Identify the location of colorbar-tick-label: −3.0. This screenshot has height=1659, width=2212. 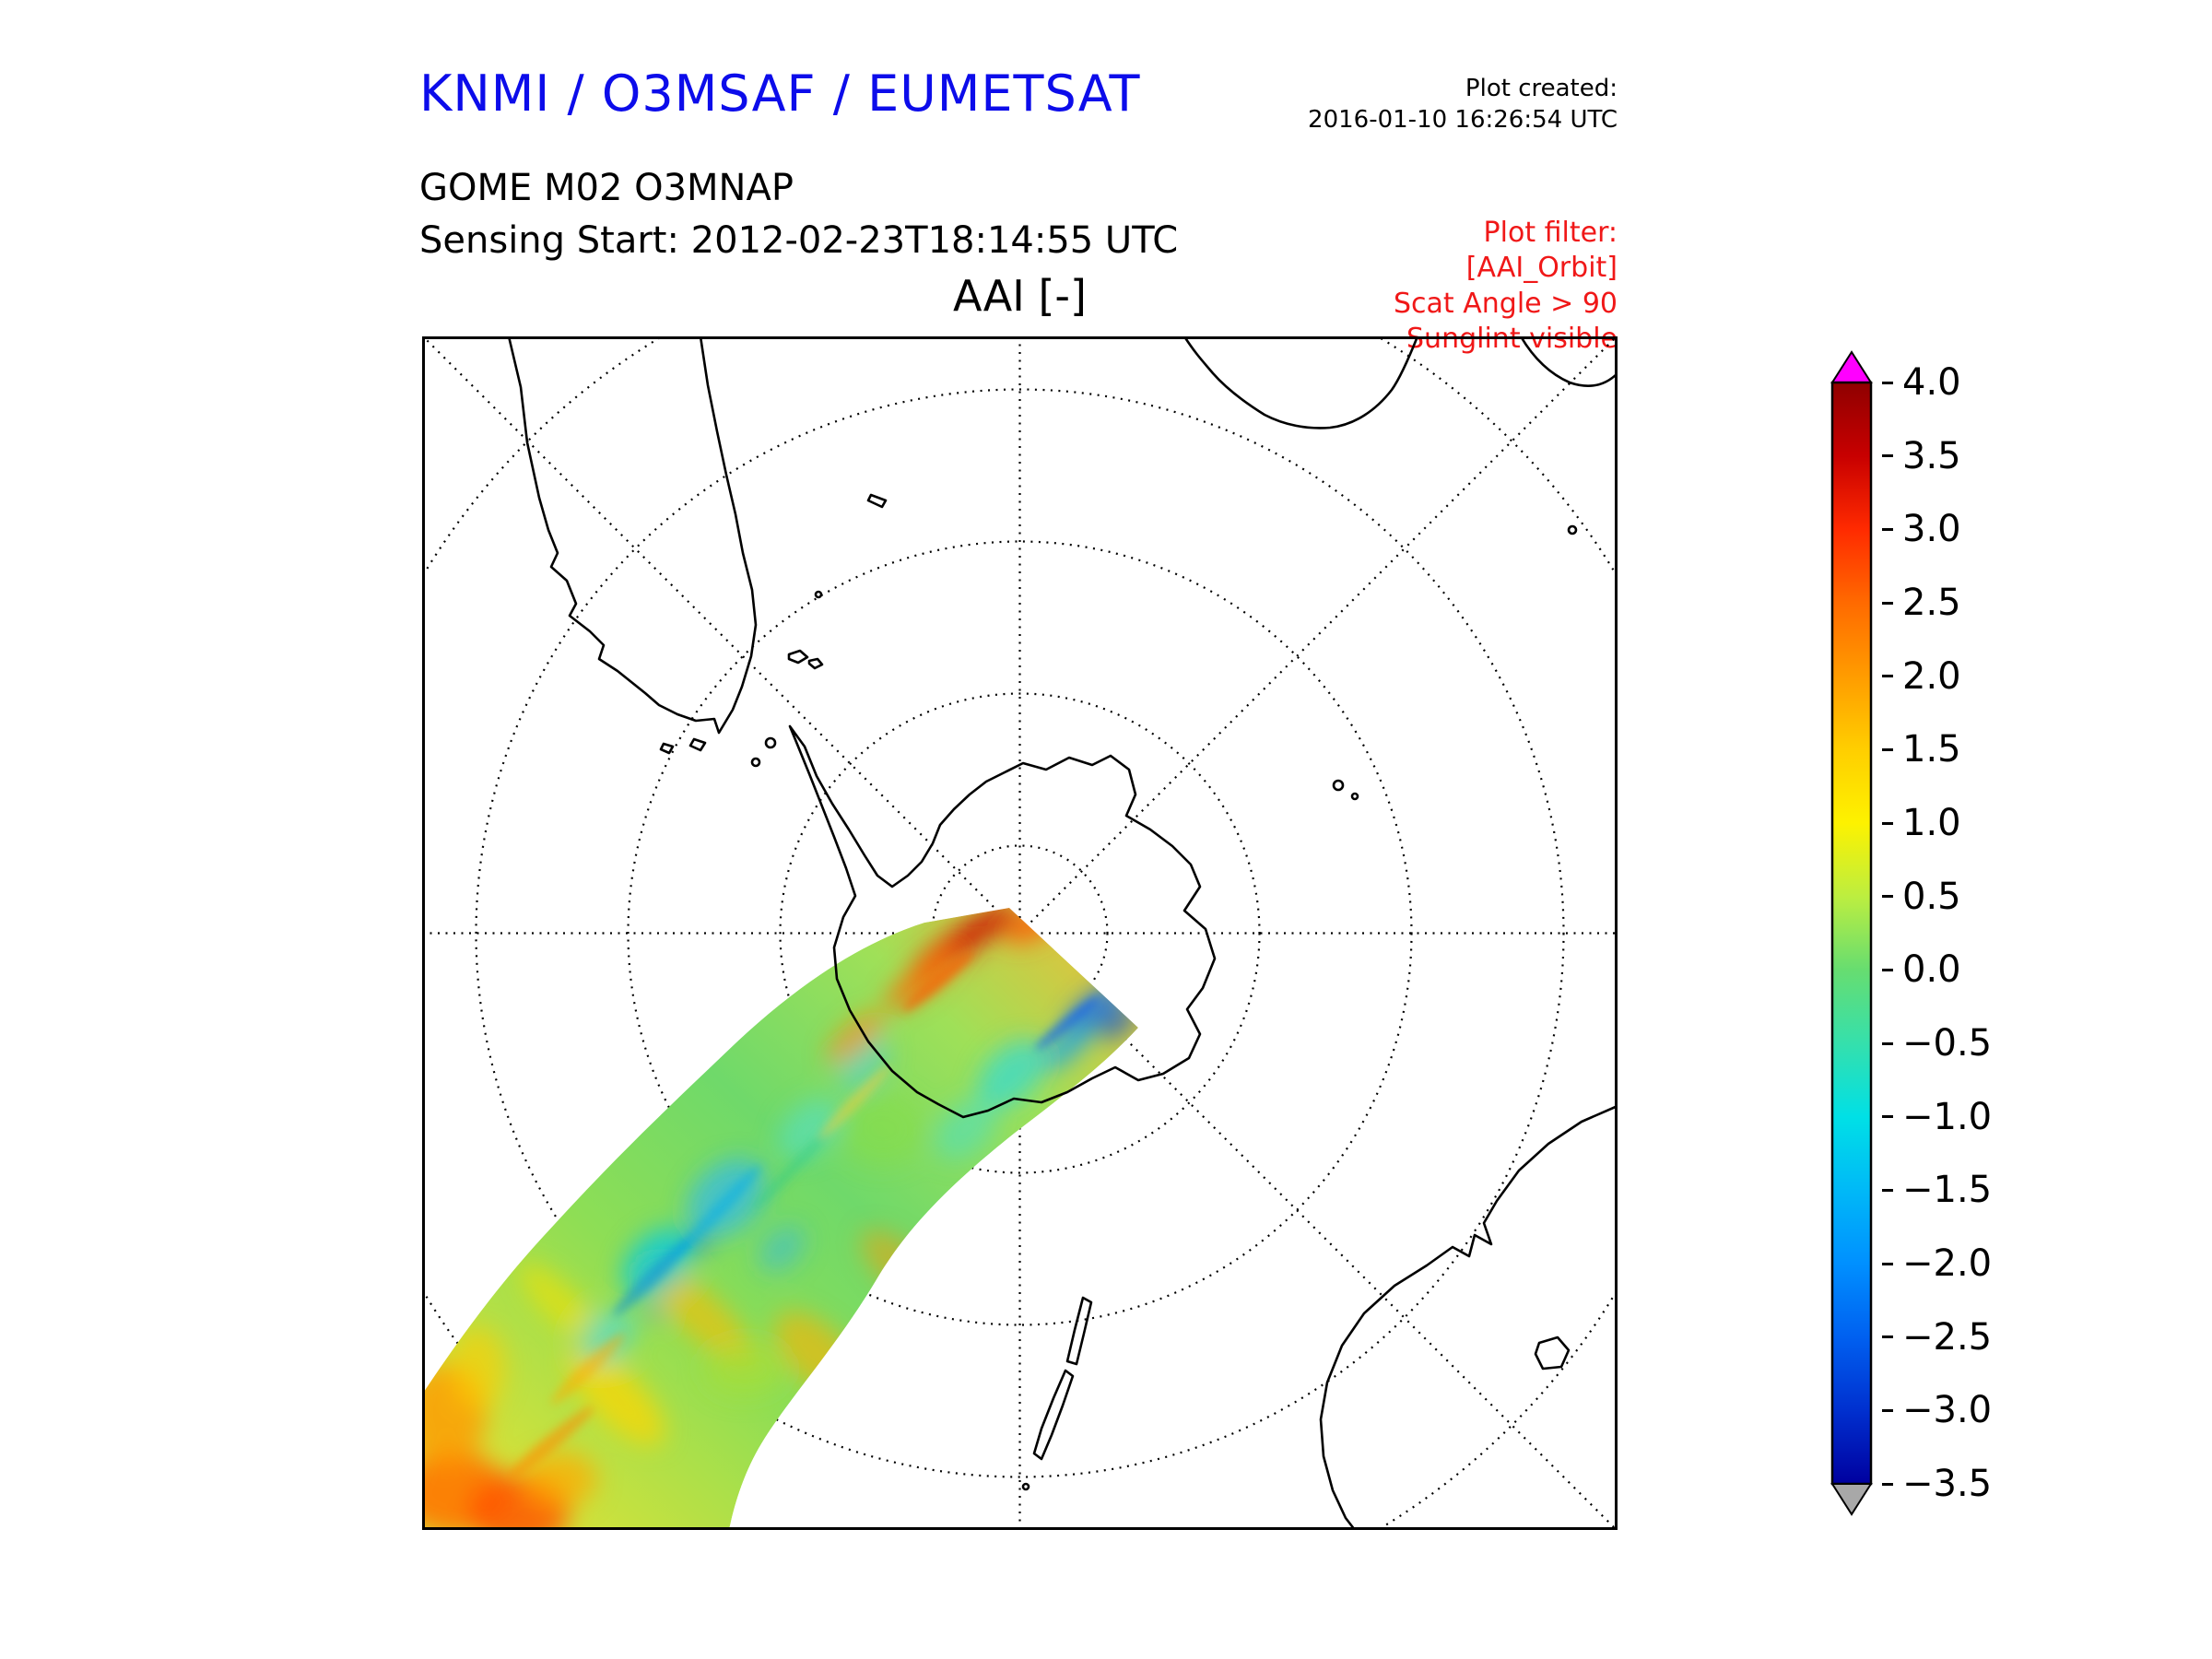
(1937, 1410).